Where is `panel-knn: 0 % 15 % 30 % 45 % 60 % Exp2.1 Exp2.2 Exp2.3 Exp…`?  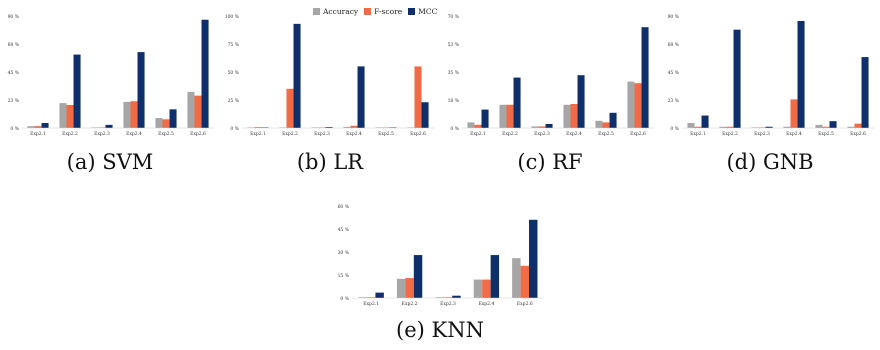 panel-knn: 0 % 15 % 30 % 45 % 60 % Exp2.1 Exp2.2 Exp2.3 Exp… is located at coordinates (440, 270).